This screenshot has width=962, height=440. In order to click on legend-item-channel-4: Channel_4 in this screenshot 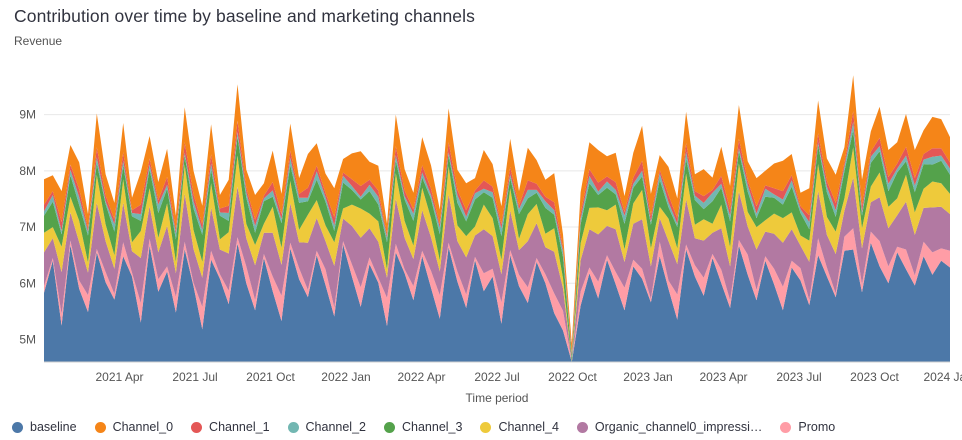, I will do `click(519, 427)`.